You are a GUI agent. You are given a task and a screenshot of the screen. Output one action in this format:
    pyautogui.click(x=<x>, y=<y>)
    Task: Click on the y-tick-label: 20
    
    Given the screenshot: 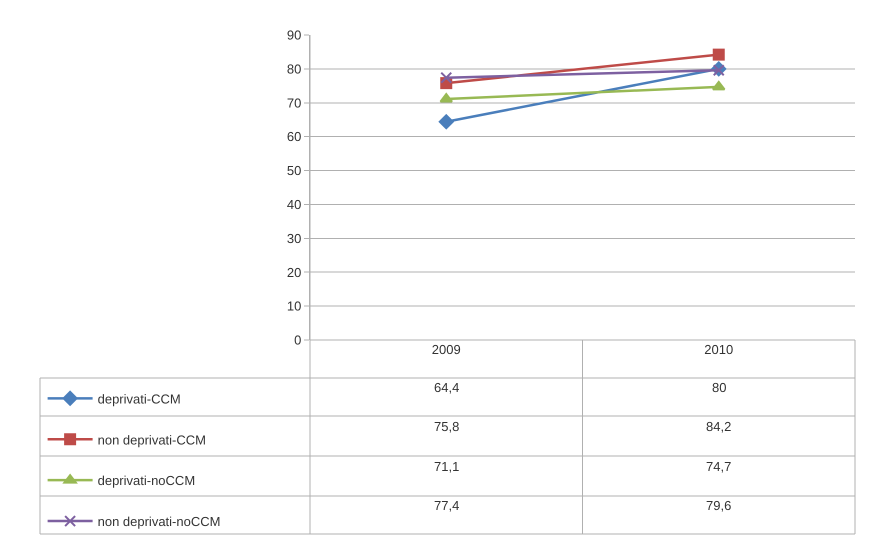 What is the action you would take?
    pyautogui.click(x=294, y=272)
    